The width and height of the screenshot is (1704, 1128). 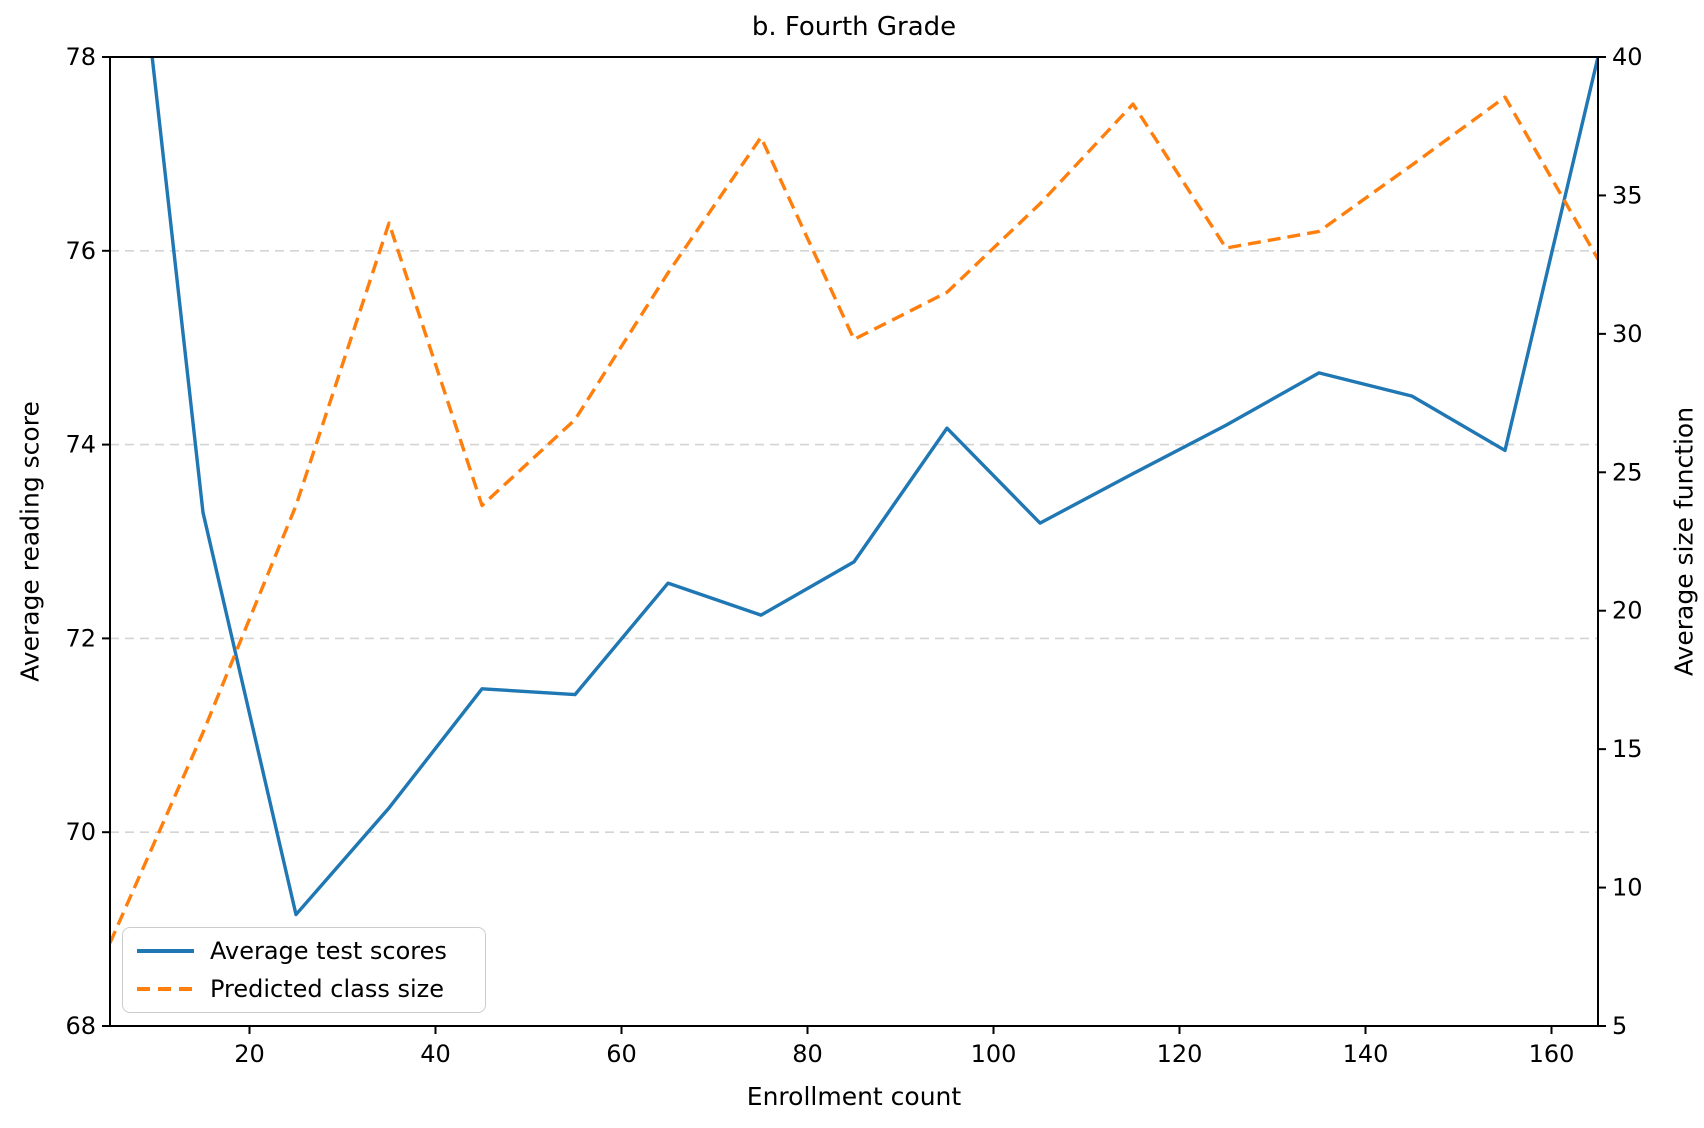 I want to click on y-tick-label: 72, so click(x=80, y=638).